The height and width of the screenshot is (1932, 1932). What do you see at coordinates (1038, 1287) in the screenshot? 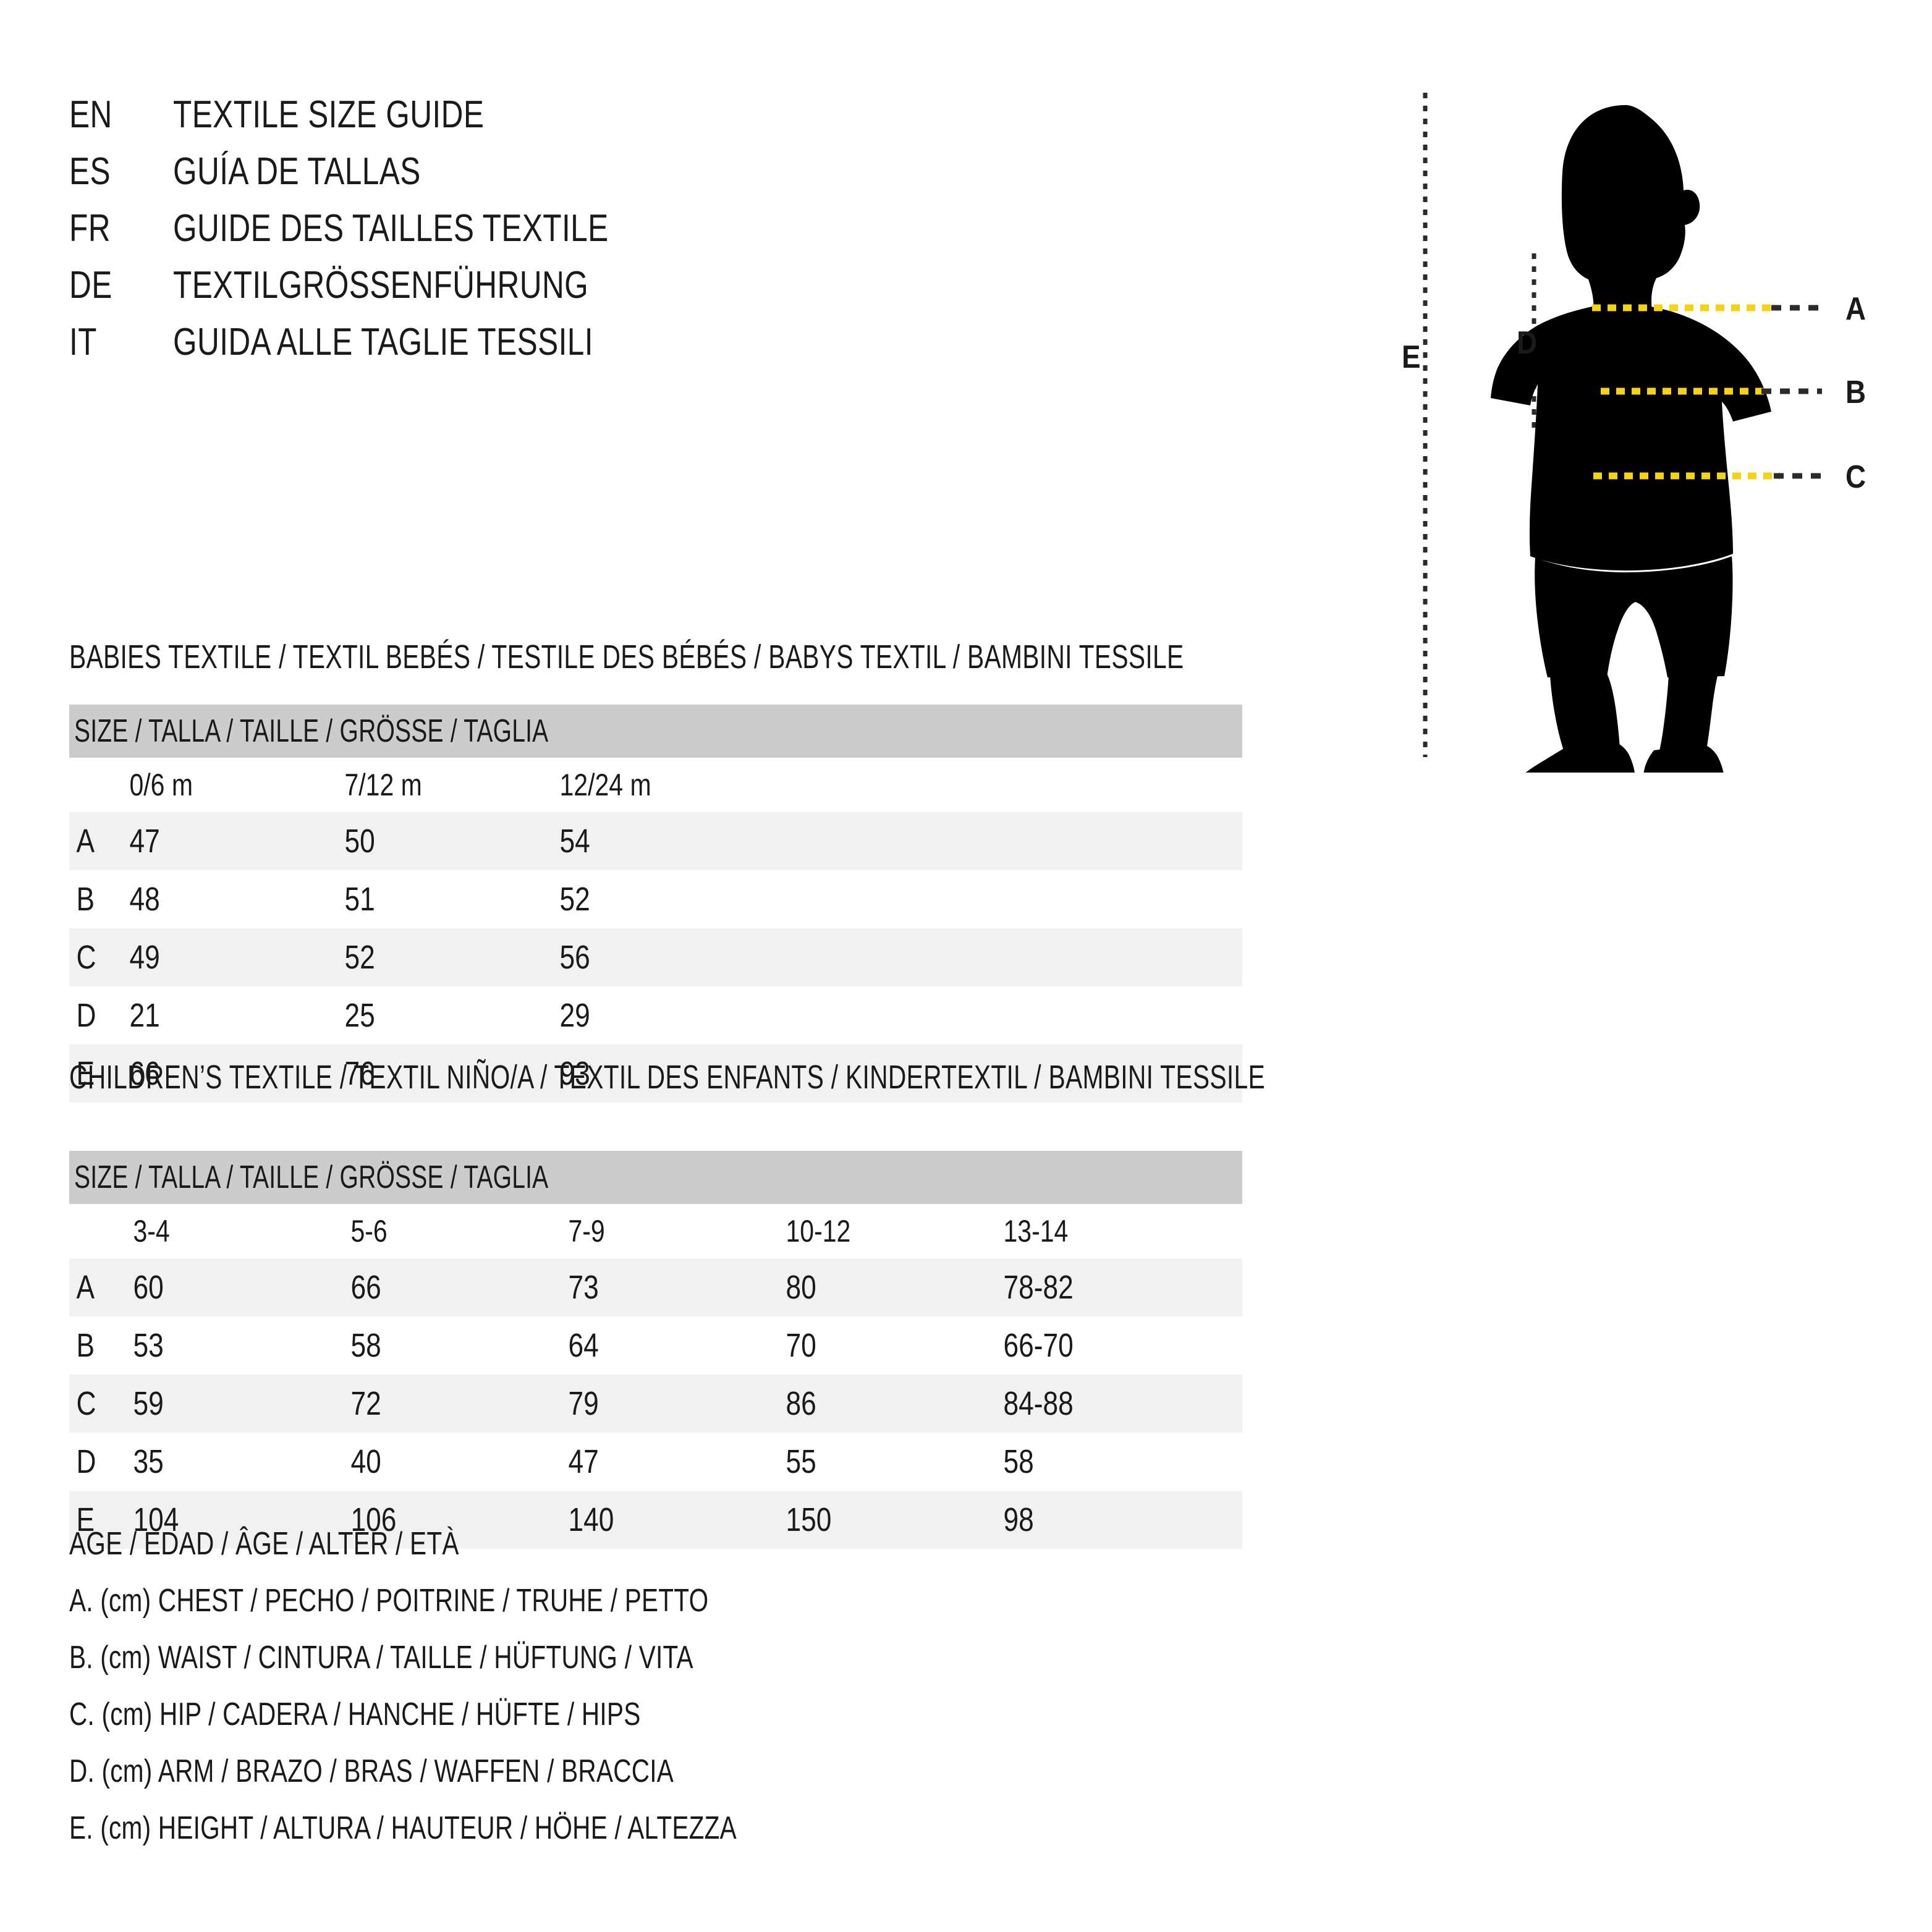
I see `children-cell-a-4: 78-82` at bounding box center [1038, 1287].